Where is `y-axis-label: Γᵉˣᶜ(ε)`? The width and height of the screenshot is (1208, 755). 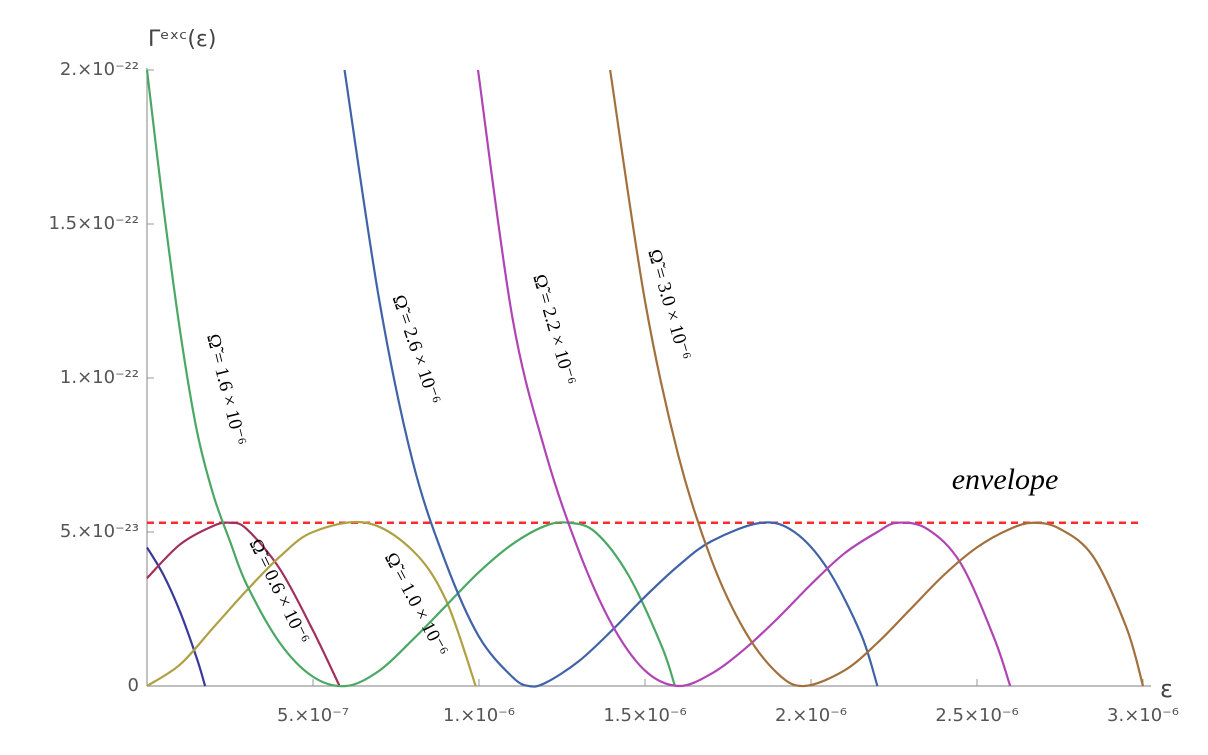
y-axis-label: Γᵉˣᶜ(ε) is located at coordinates (182, 39).